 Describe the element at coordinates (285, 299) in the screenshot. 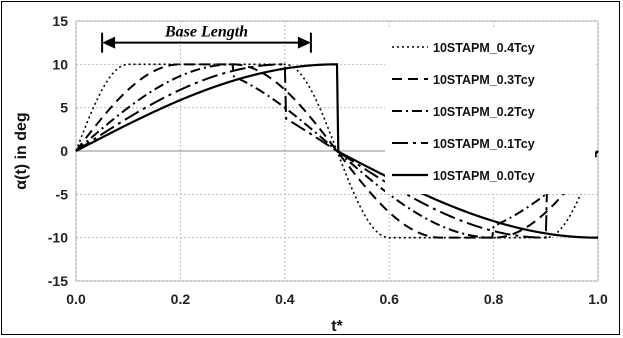

I see `x-tick-label: 0.4` at that location.